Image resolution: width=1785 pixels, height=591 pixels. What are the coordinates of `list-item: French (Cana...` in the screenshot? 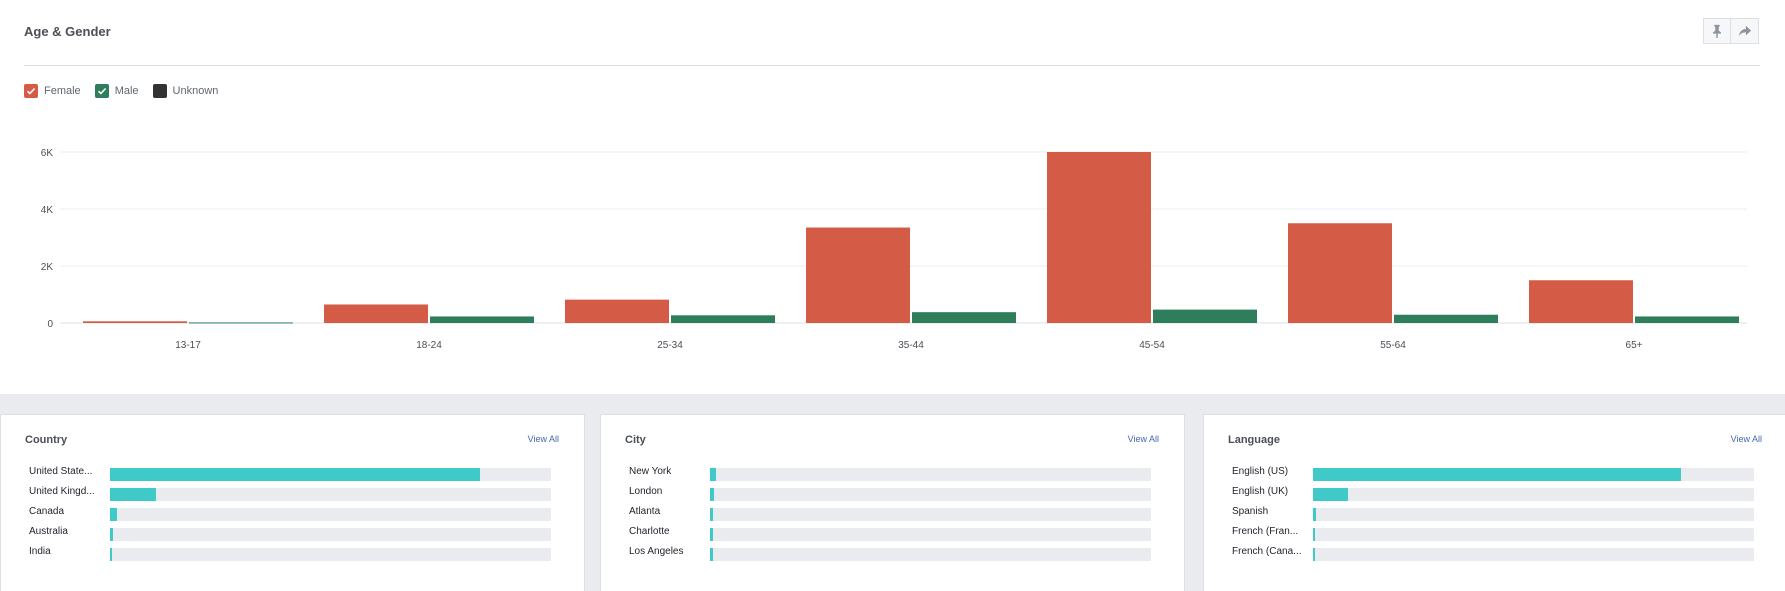 It's located at (1498, 555).